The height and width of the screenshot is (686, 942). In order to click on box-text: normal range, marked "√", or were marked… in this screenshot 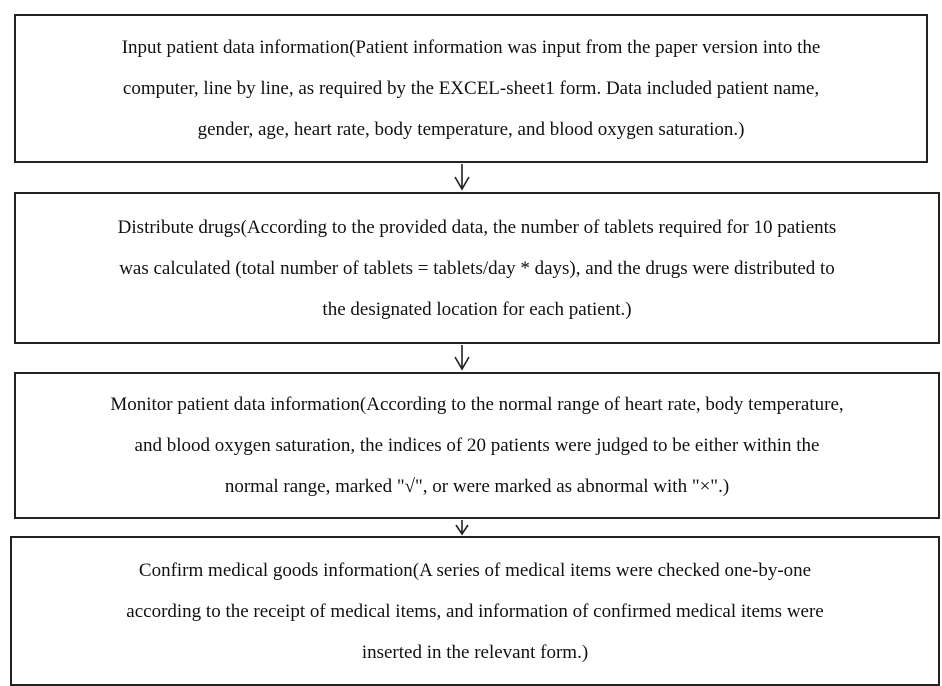, I will do `click(477, 486)`.